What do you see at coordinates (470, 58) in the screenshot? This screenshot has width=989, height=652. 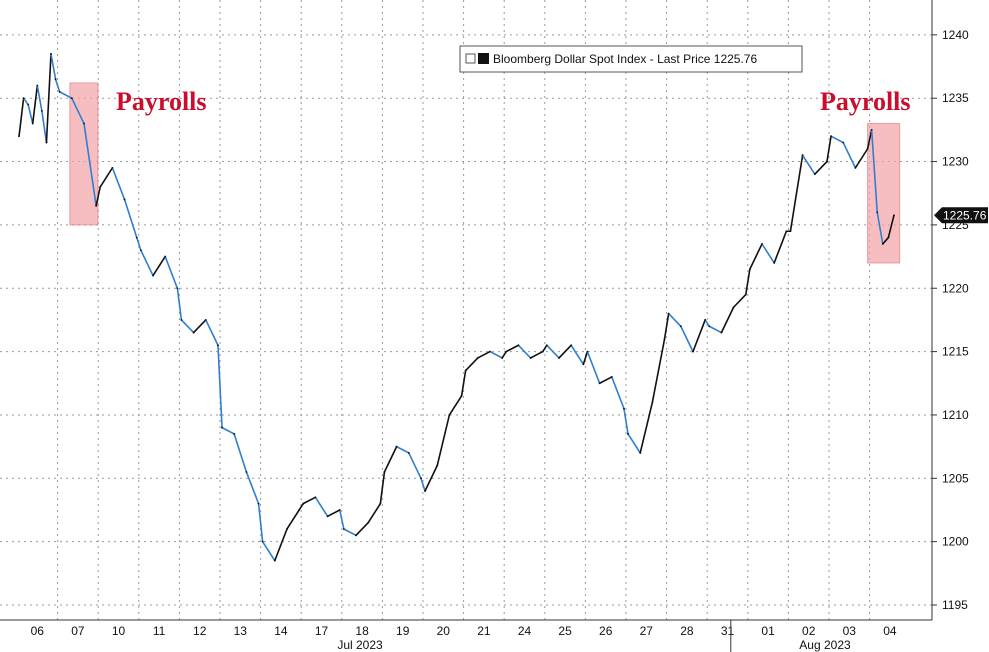 I see `legend-toggle-icon` at bounding box center [470, 58].